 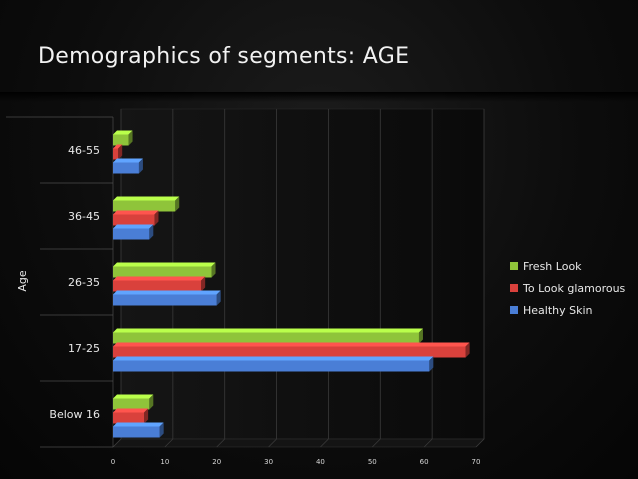 I want to click on y-axis-label: Age, so click(x=22, y=281).